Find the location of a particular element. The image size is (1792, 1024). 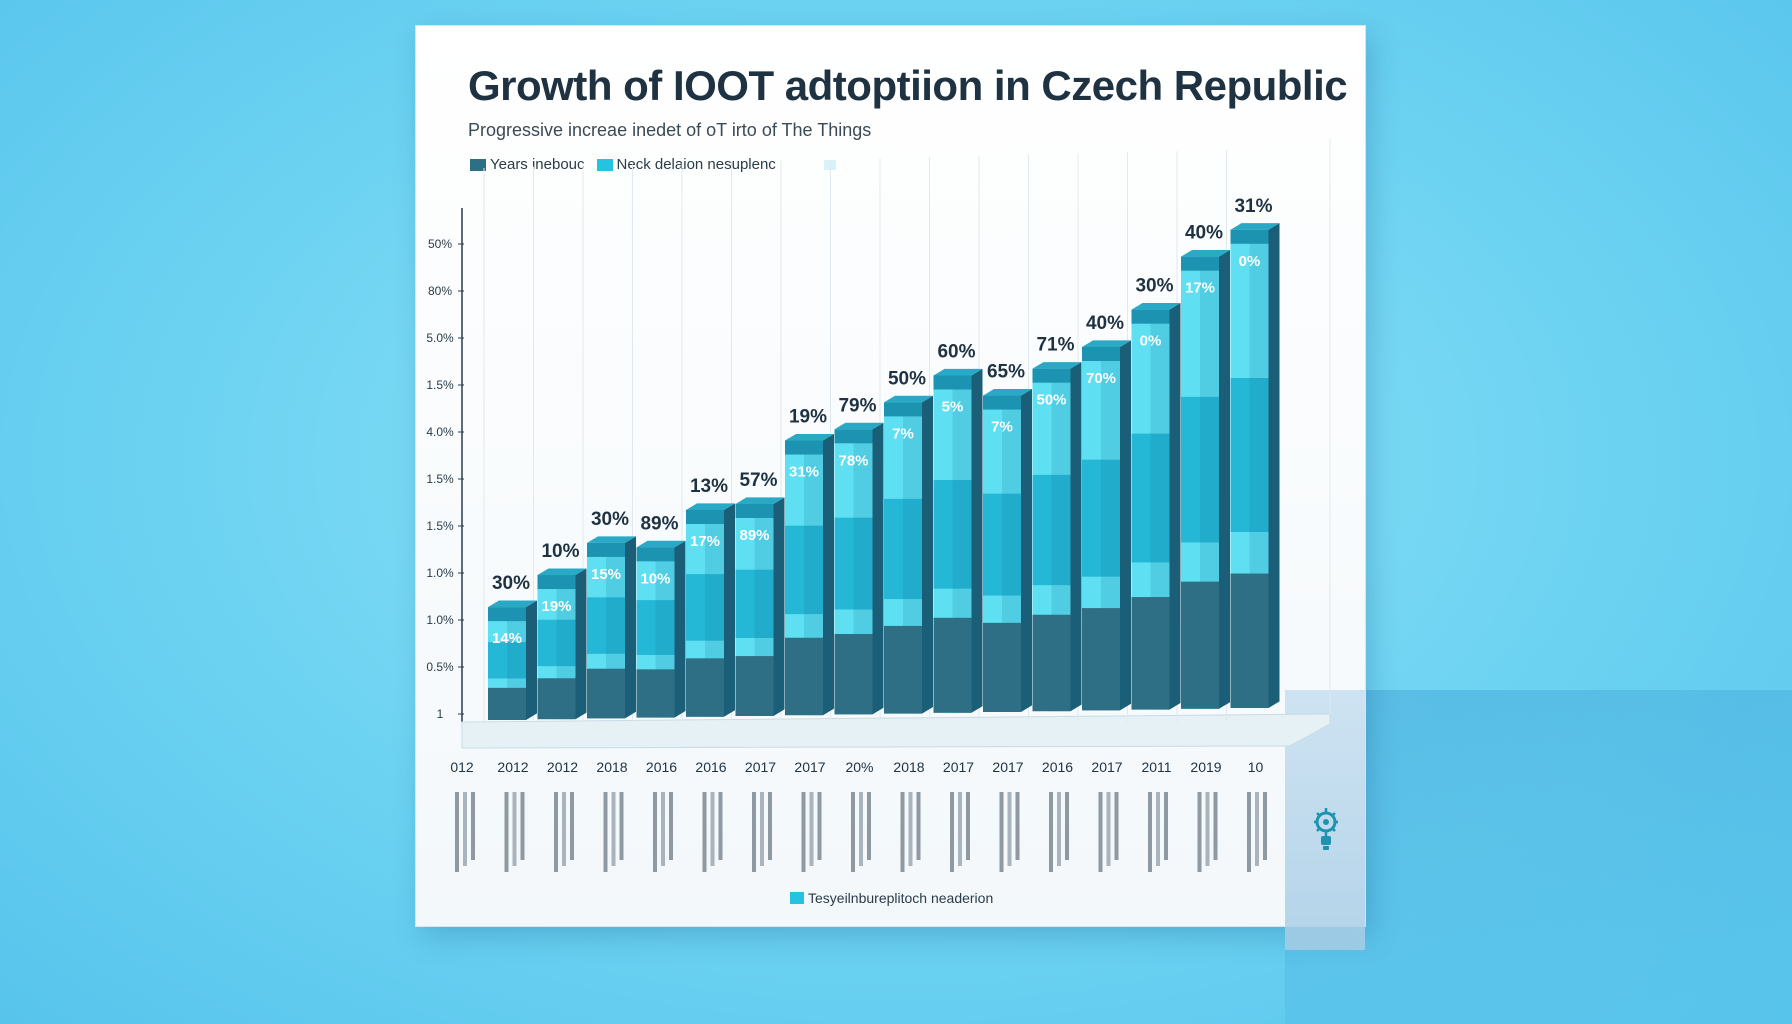

bottom-legend: Tesyeilnbureplitoch neaderion is located at coordinates (891, 898).